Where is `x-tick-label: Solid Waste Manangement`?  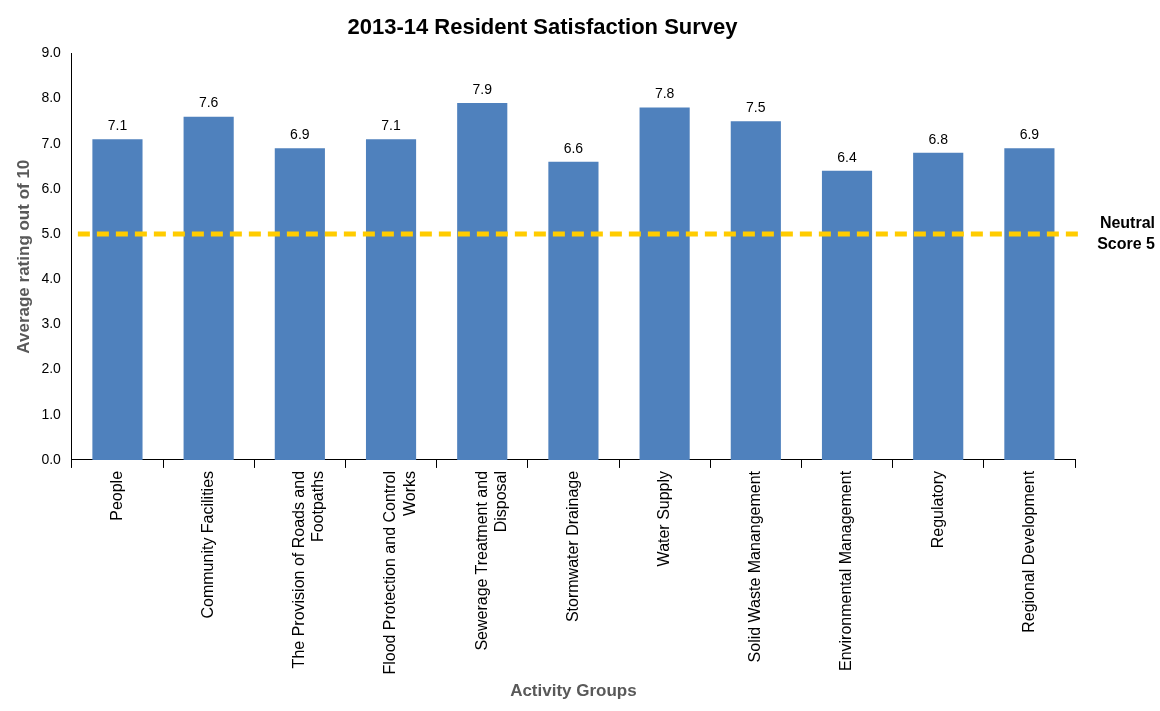 x-tick-label: Solid Waste Manangement is located at coordinates (755, 566).